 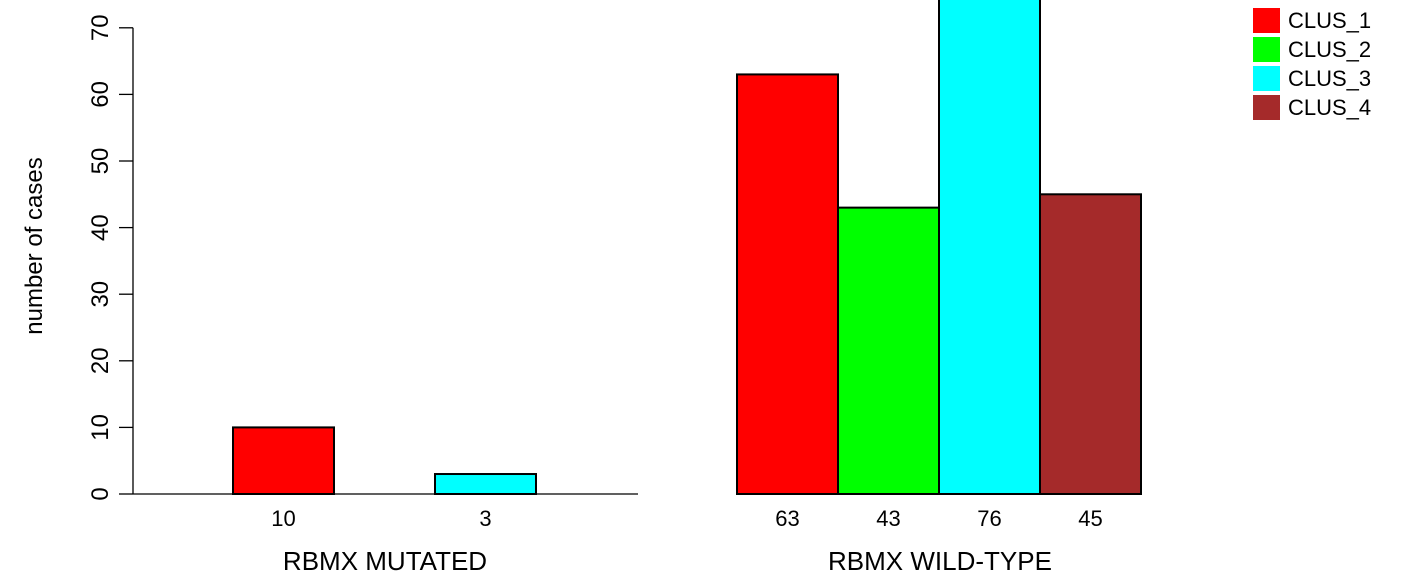 What do you see at coordinates (940, 561) in the screenshot?
I see `group-label: RBMX WILD-TYPE` at bounding box center [940, 561].